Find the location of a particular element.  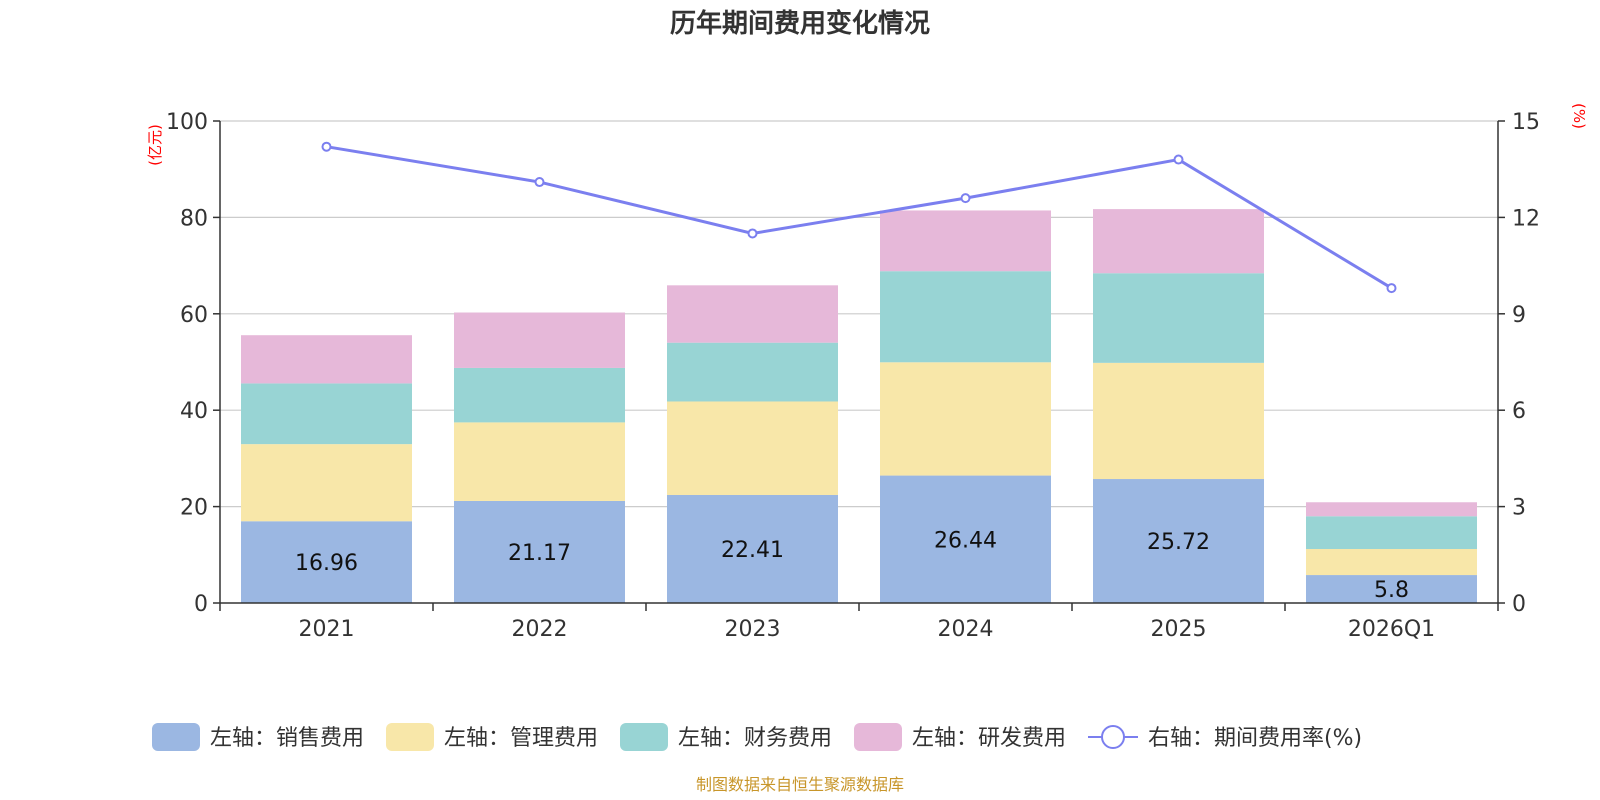

bar-segment-3-2025 is located at coordinates (1178, 318).